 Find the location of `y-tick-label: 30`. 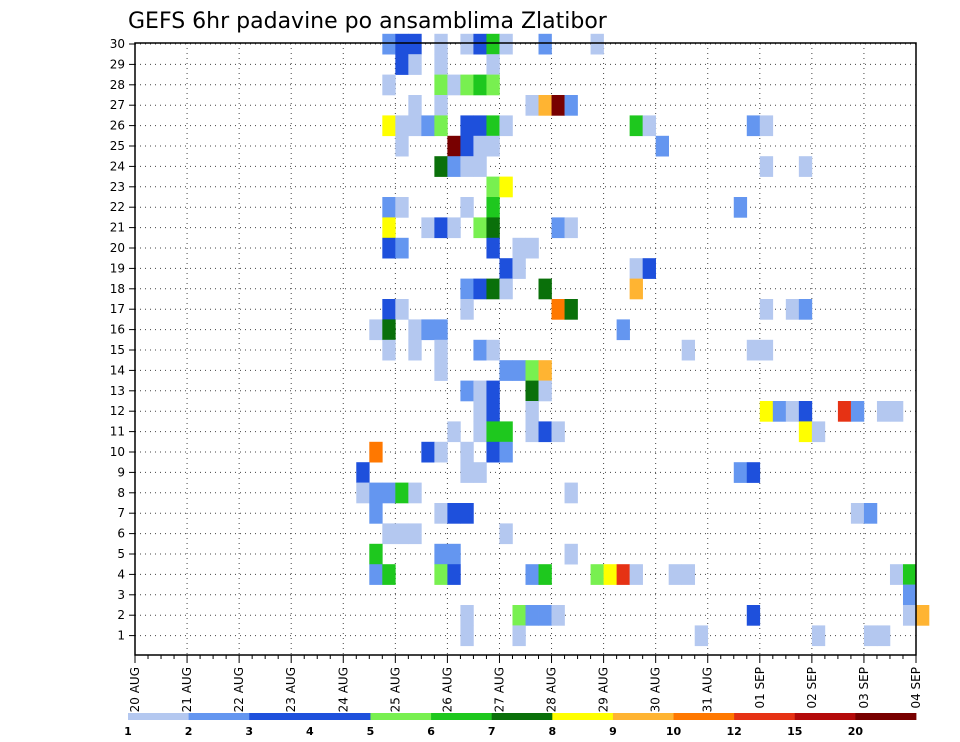

y-tick-label: 30 is located at coordinates (117, 44).